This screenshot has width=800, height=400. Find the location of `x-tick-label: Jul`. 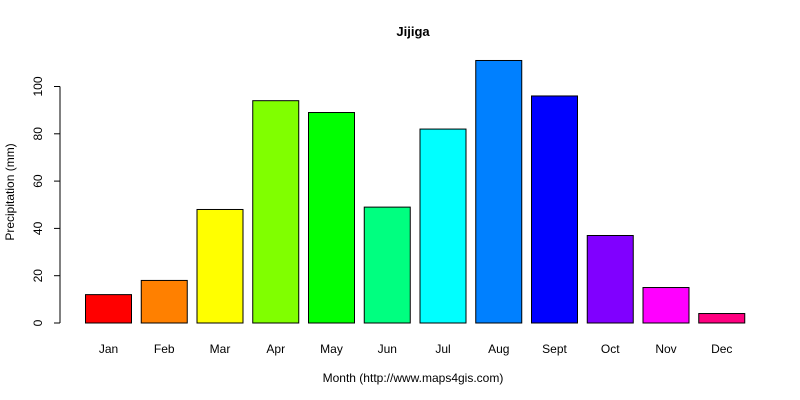

x-tick-label: Jul is located at coordinates (442, 349).